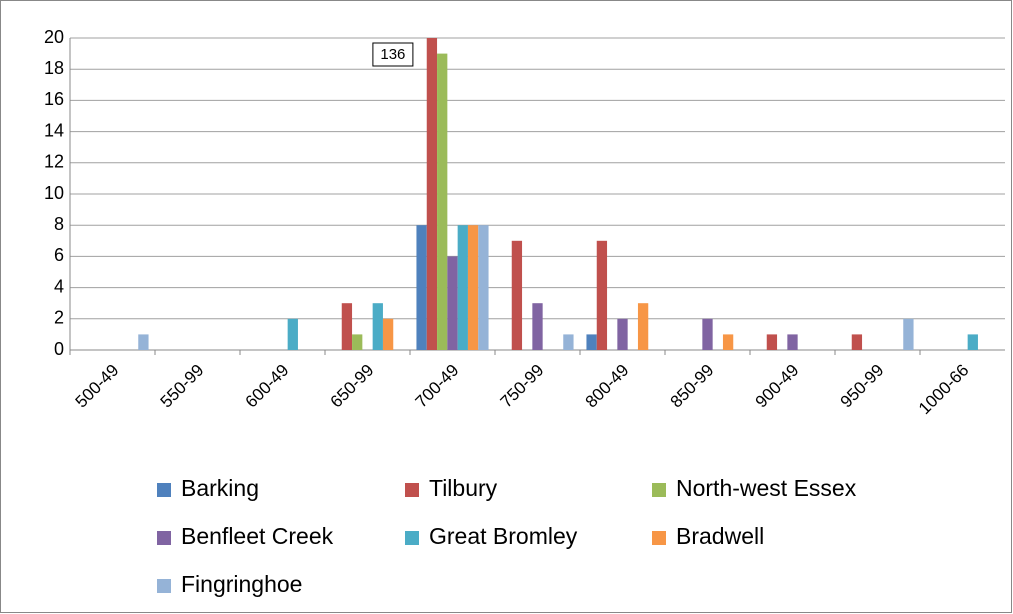 This screenshot has width=1013, height=614. I want to click on legend-label: Bradwell, so click(720, 536).